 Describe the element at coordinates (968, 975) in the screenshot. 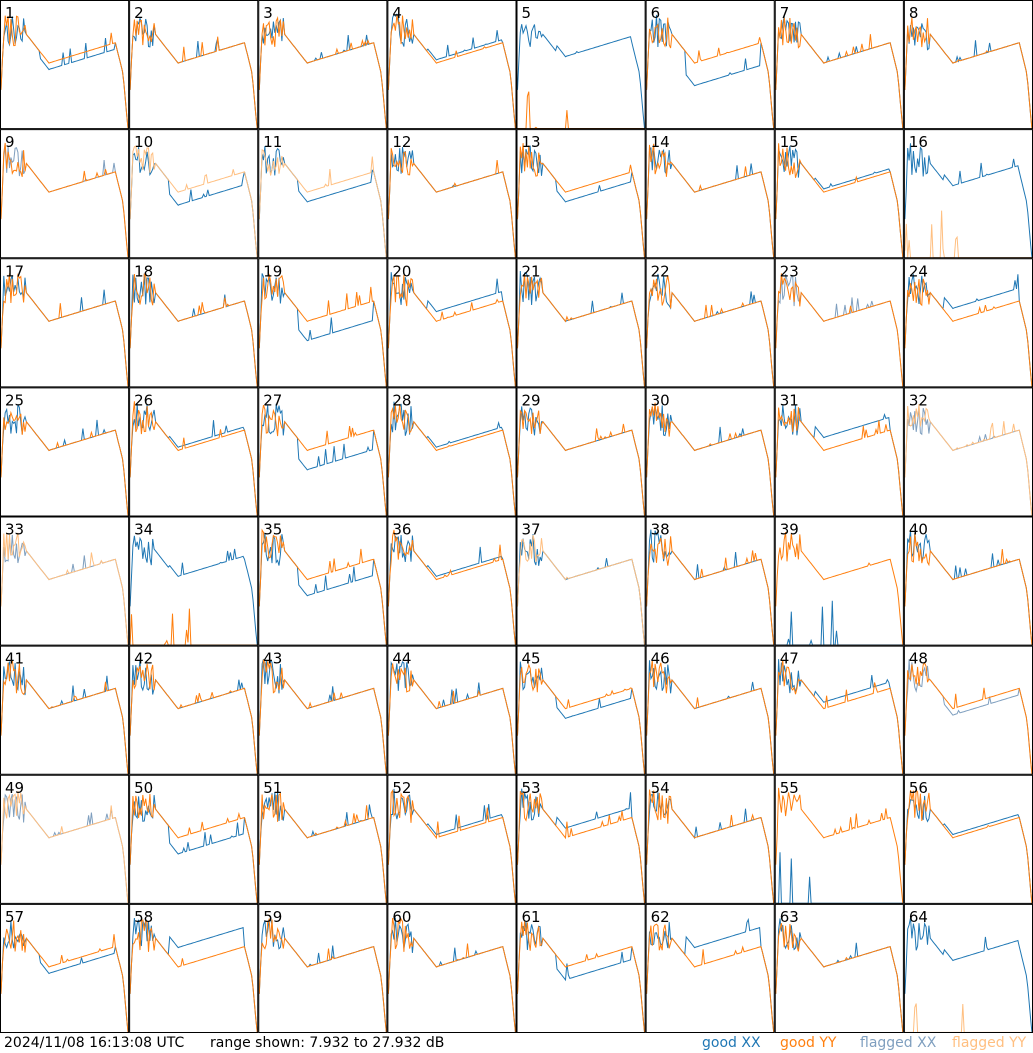

I see `tile-64-xx-trace` at that location.